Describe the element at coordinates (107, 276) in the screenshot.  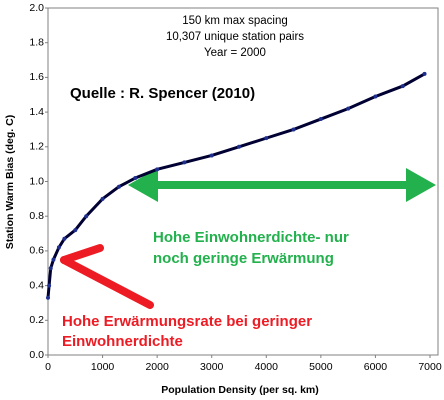
I see `red-arrow` at that location.